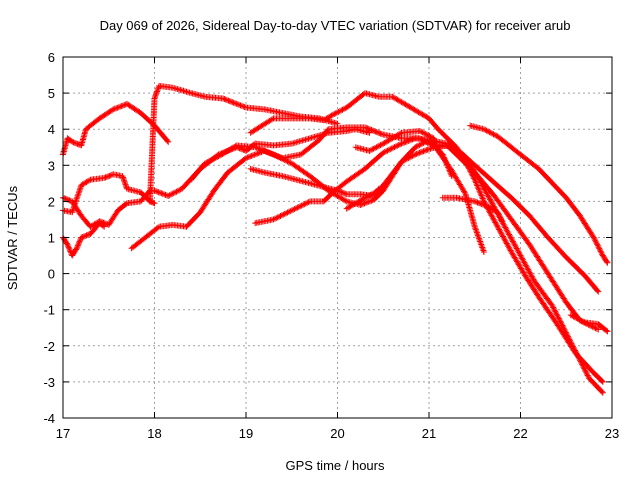 The width and height of the screenshot is (640, 480). I want to click on x-tick-label: 22, so click(520, 433).